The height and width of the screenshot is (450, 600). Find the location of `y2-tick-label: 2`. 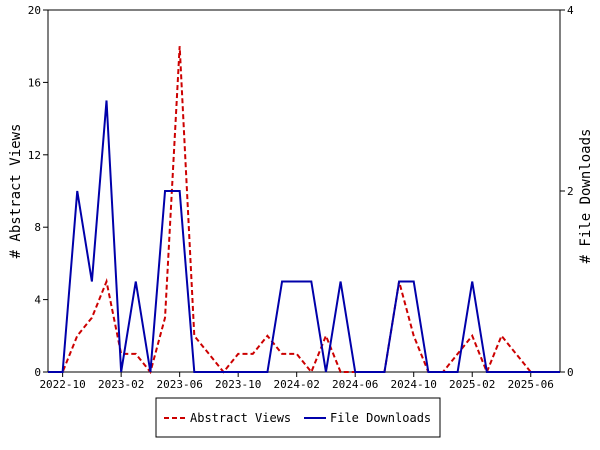

y2-tick-label: 2 is located at coordinates (570, 191).